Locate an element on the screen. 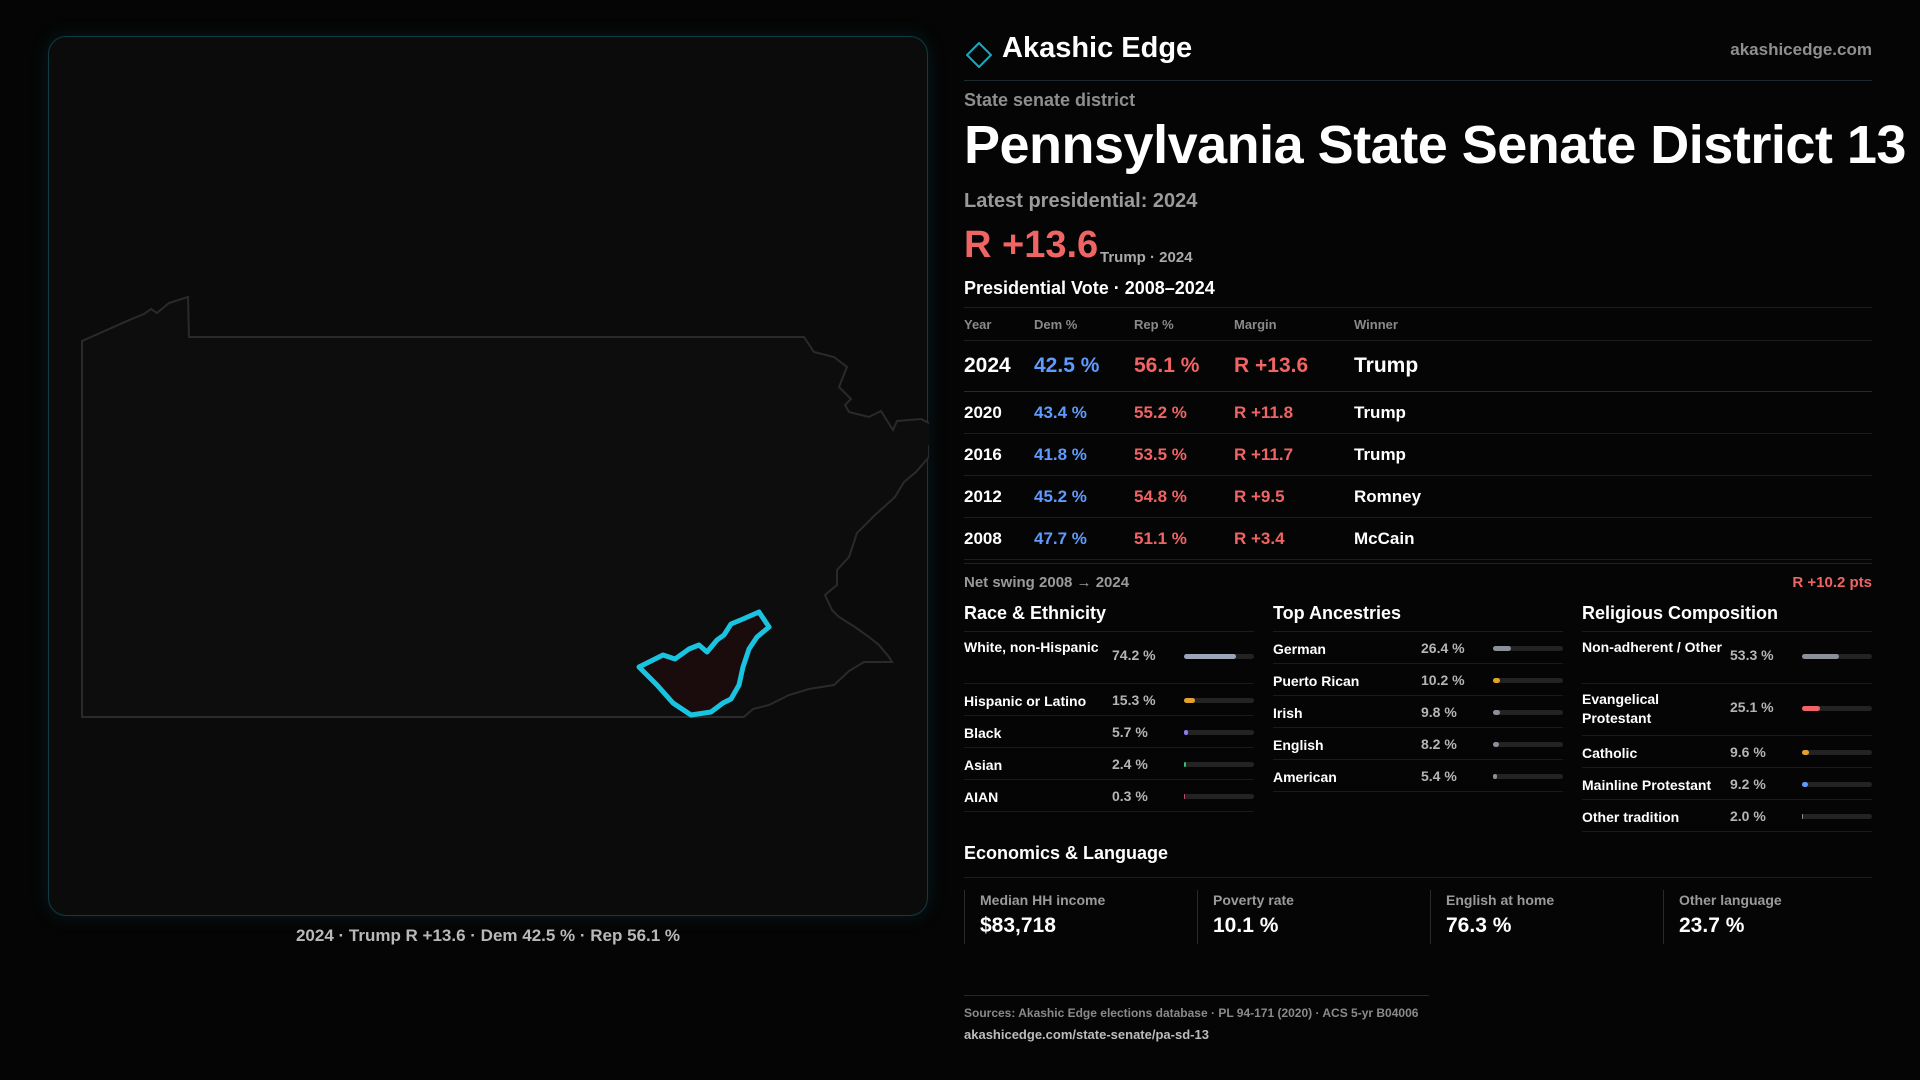 This screenshot has width=1920, height=1080. net-swing-row: Net swing 2008 → 2024 R +10.2 pts is located at coordinates (1418, 579).